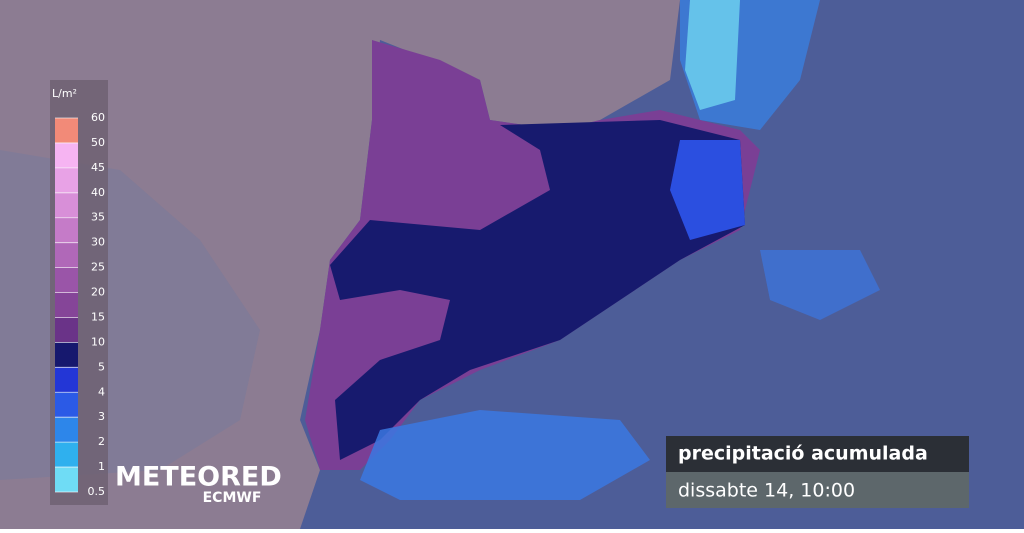  Describe the element at coordinates (98, 167) in the screenshot. I see `legend-label: 45` at that location.